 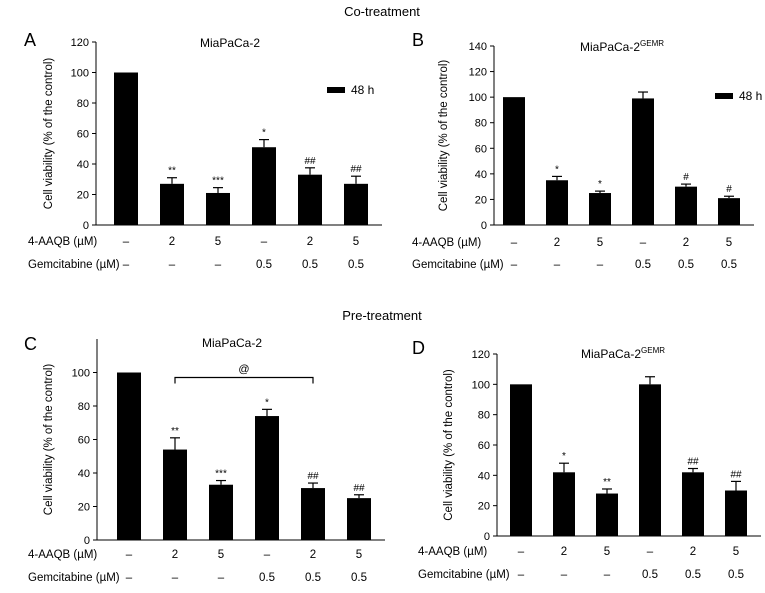 What do you see at coordinates (243, 370) in the screenshot?
I see `bracket-label: @` at bounding box center [243, 370].